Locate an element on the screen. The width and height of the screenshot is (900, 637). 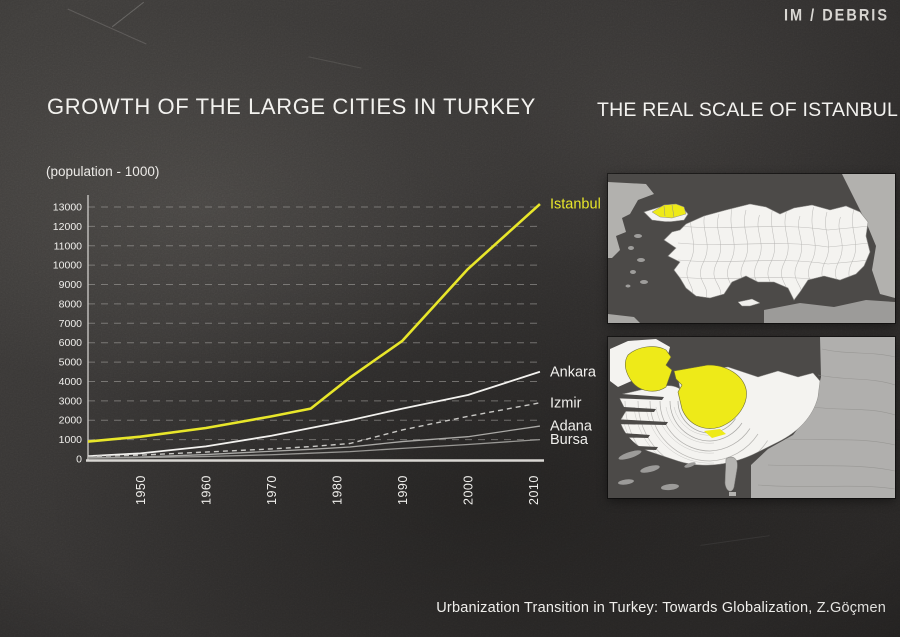
x-axis-tick-label: 1990 is located at coordinates (403, 490).